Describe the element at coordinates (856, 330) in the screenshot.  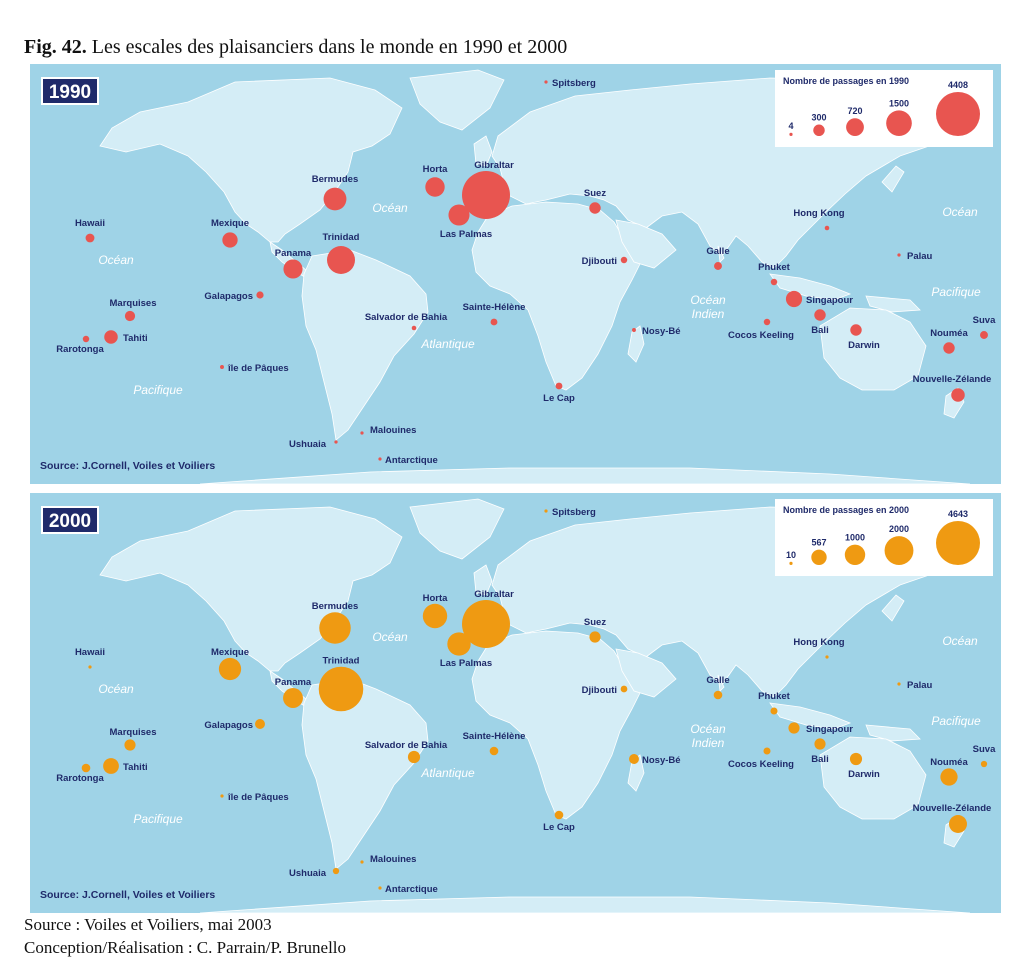
I see `stop-marker-darwin` at that location.